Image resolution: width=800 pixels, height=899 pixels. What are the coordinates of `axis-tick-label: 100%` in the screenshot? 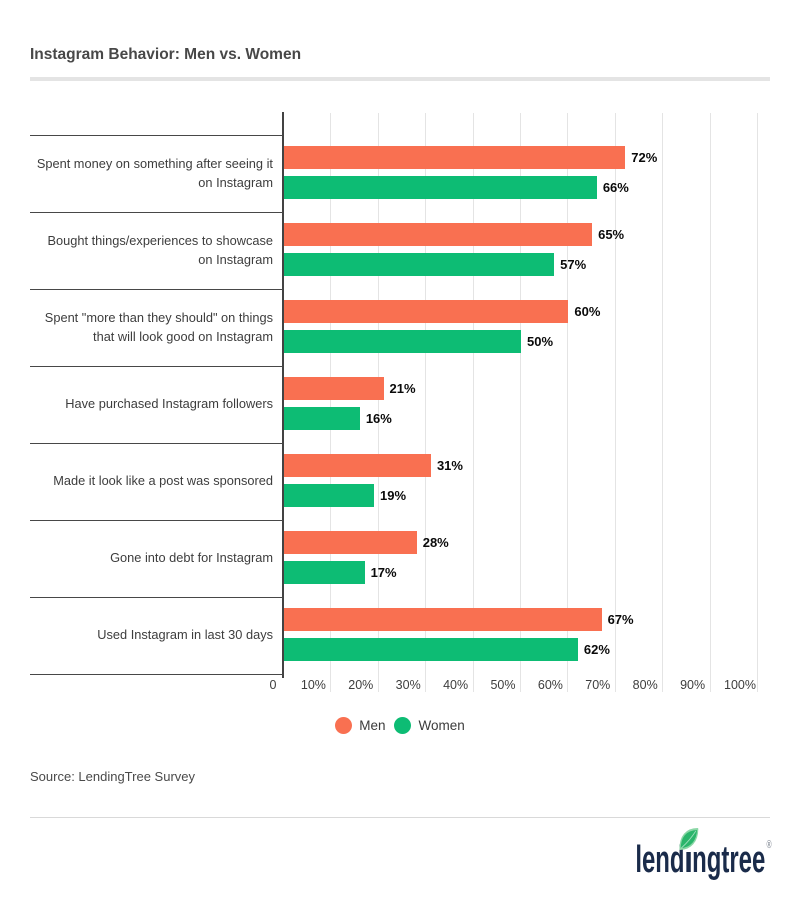 It's located at (740, 685).